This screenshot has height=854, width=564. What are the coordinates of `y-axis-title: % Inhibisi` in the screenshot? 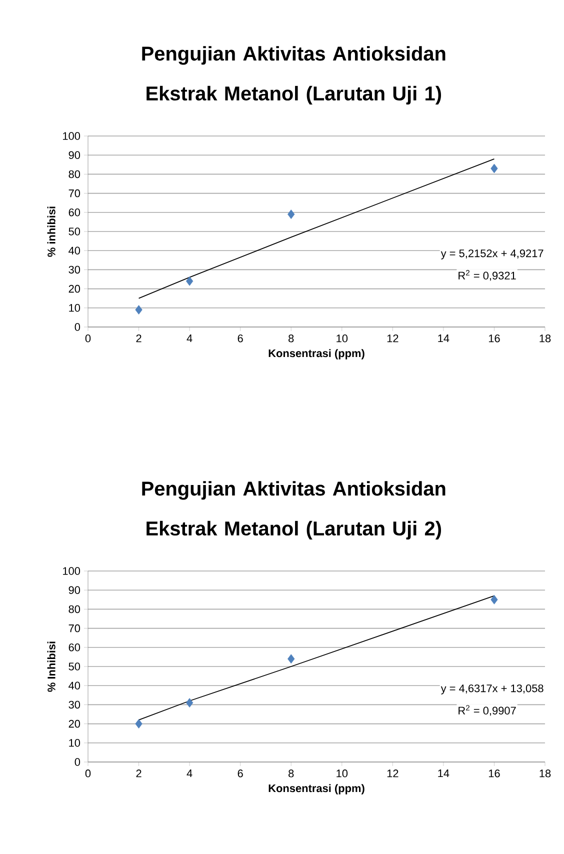 It's located at (51, 667).